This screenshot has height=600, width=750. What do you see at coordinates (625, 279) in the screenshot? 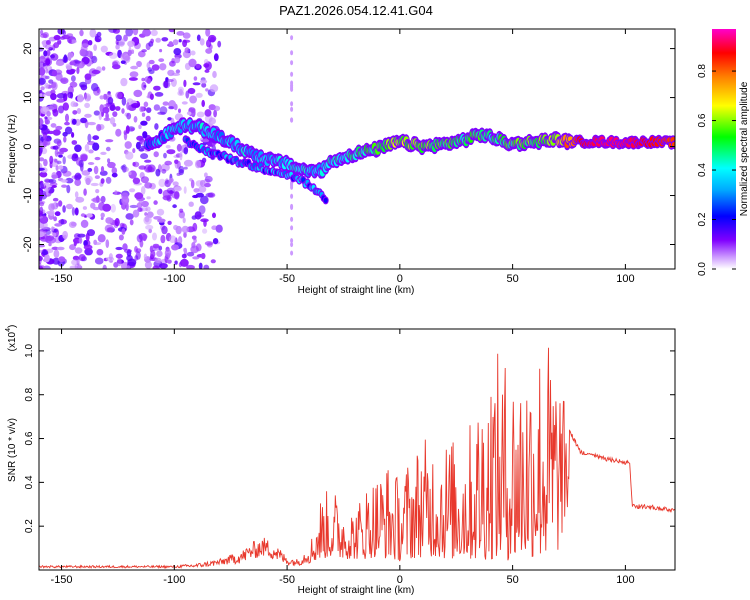
I see `x-tick-label: 100` at bounding box center [625, 279].